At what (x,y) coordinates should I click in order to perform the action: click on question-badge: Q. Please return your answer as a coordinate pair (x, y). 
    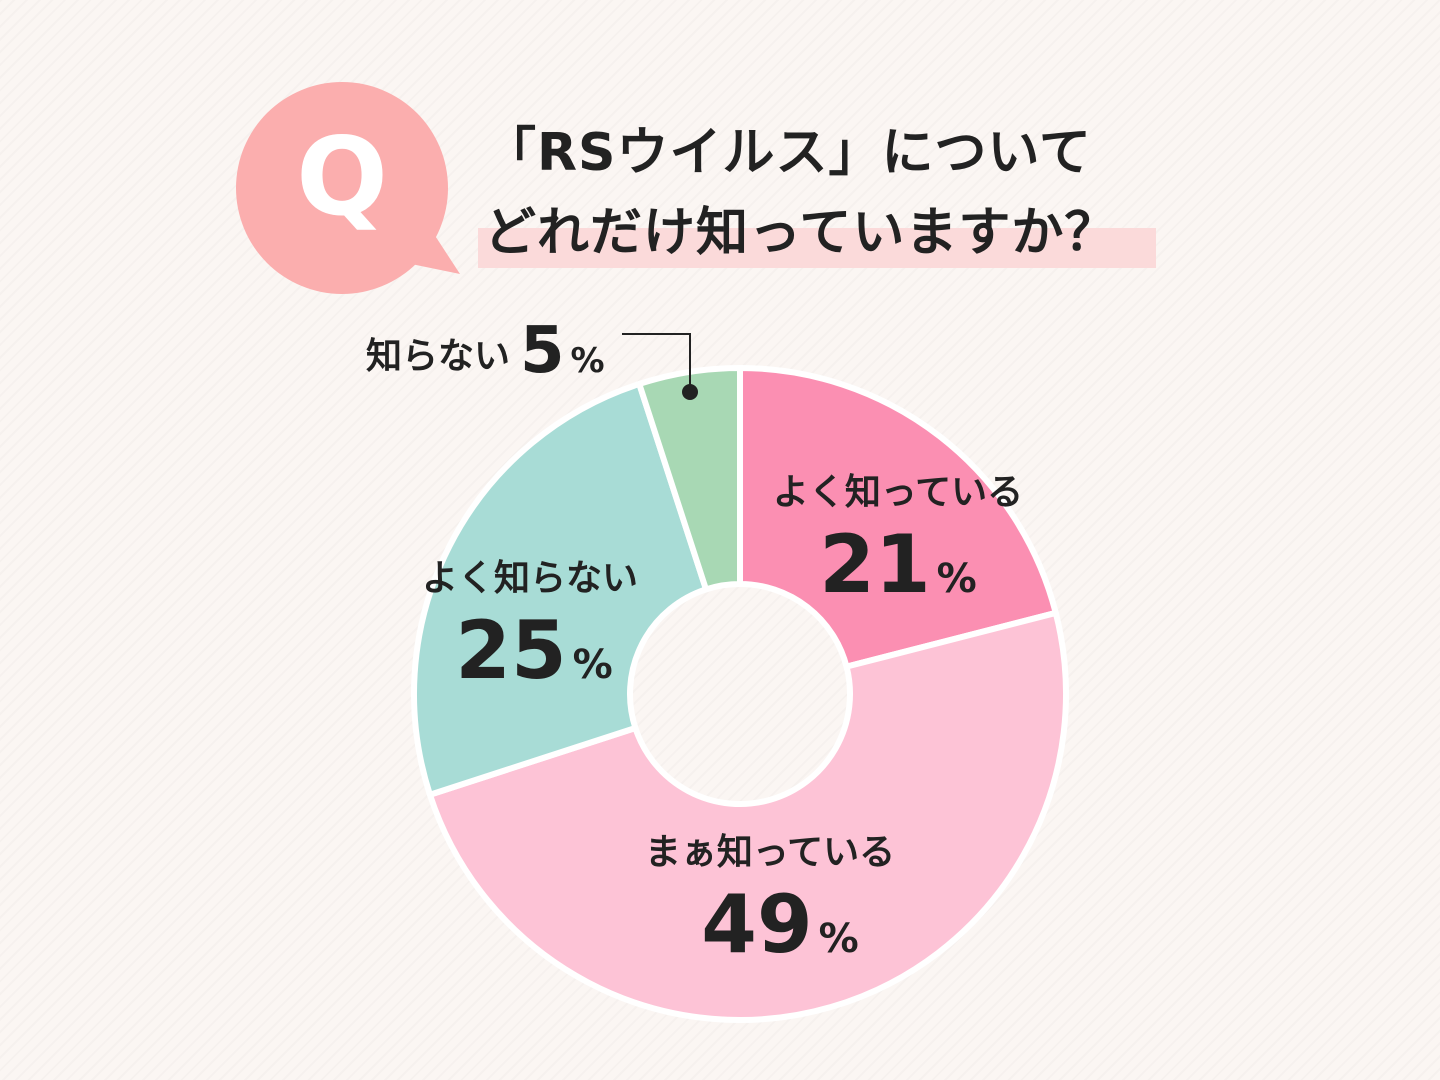
    Looking at the image, I should click on (347, 188).